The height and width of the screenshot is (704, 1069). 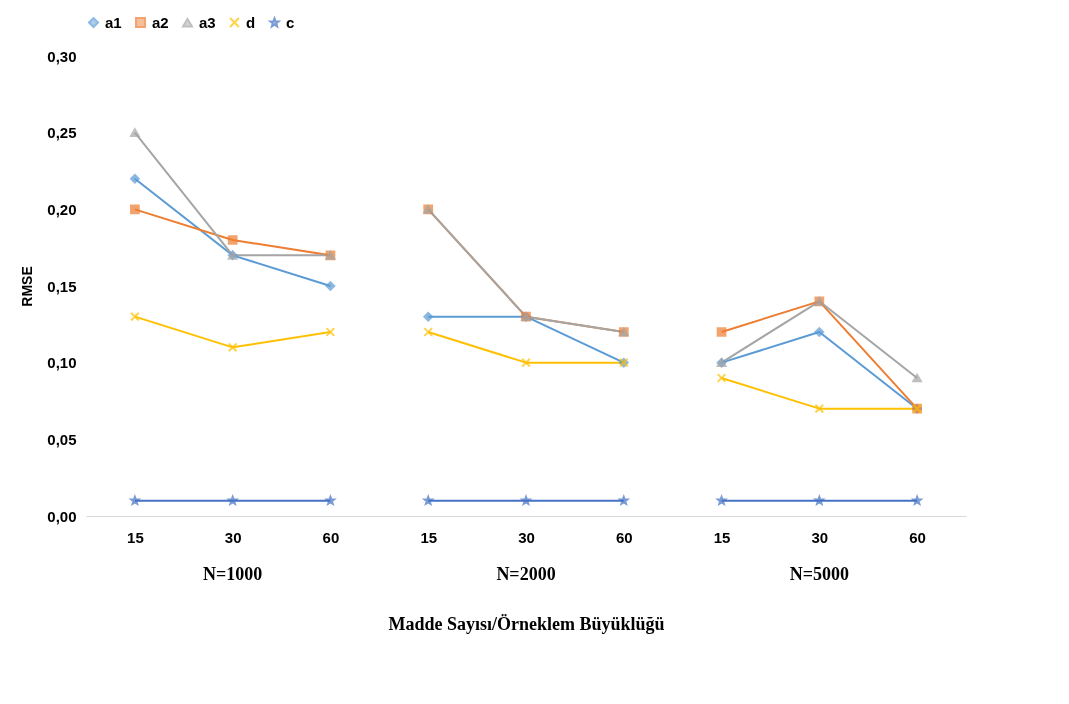 I want to click on legend-label: a3, so click(x=207, y=22).